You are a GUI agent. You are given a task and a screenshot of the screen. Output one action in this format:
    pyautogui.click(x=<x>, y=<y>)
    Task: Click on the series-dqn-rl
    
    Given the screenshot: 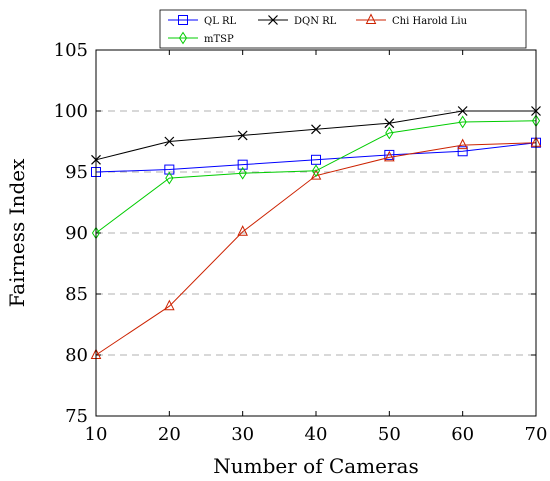 What is the action you would take?
    pyautogui.click(x=316, y=135)
    